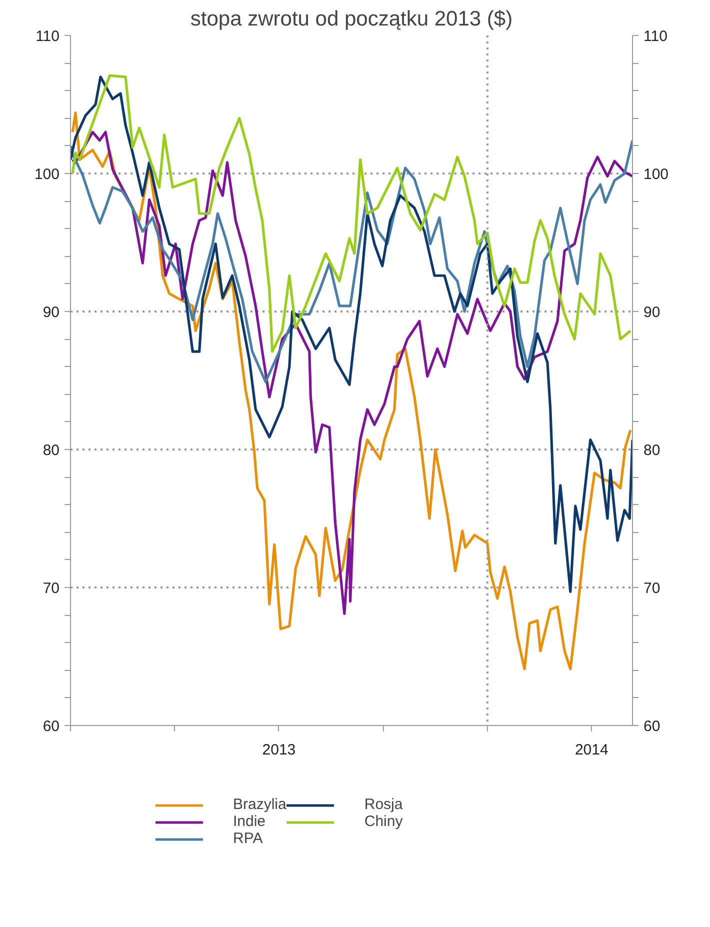  I want to click on y2-tick-label: 110, so click(656, 36).